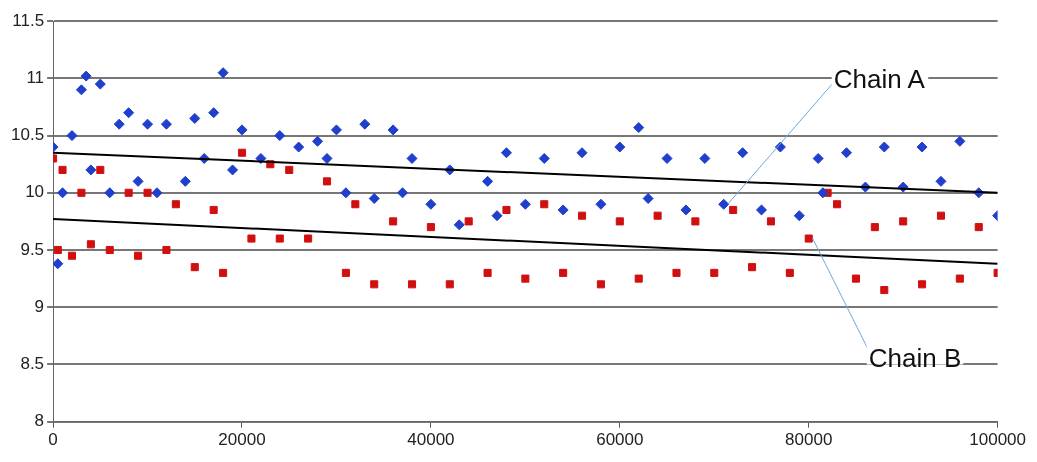 This screenshot has height=462, width=1037. I want to click on x-tick-label: 40000, so click(431, 440).